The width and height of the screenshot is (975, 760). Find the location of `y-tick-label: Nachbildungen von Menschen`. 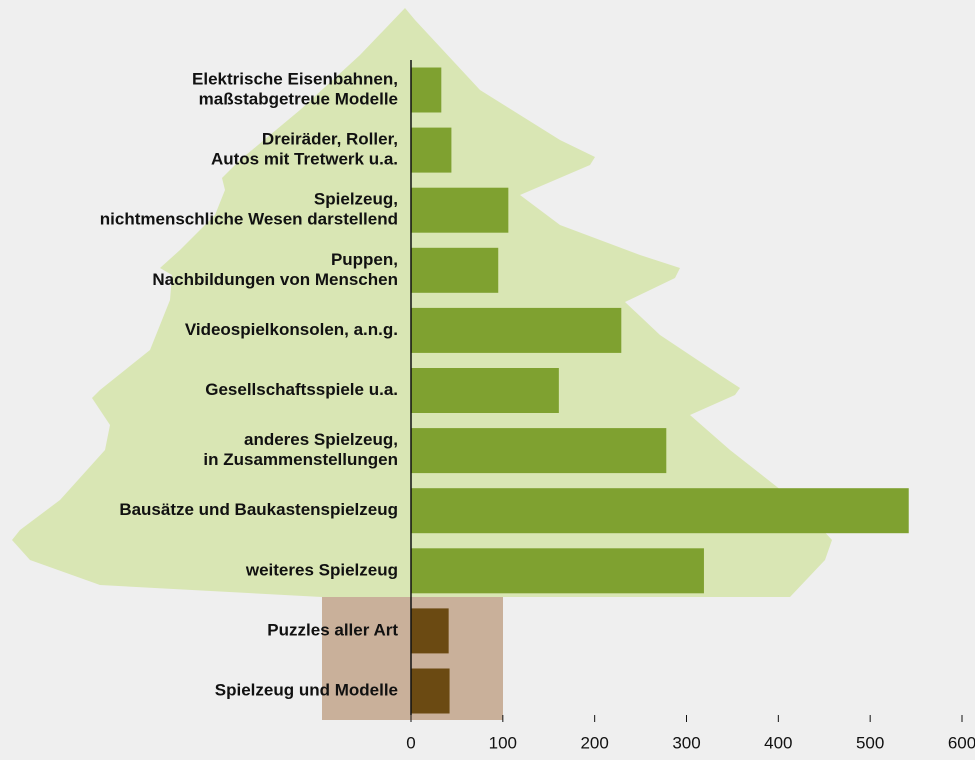

y-tick-label: Nachbildungen von Menschen is located at coordinates (275, 279).